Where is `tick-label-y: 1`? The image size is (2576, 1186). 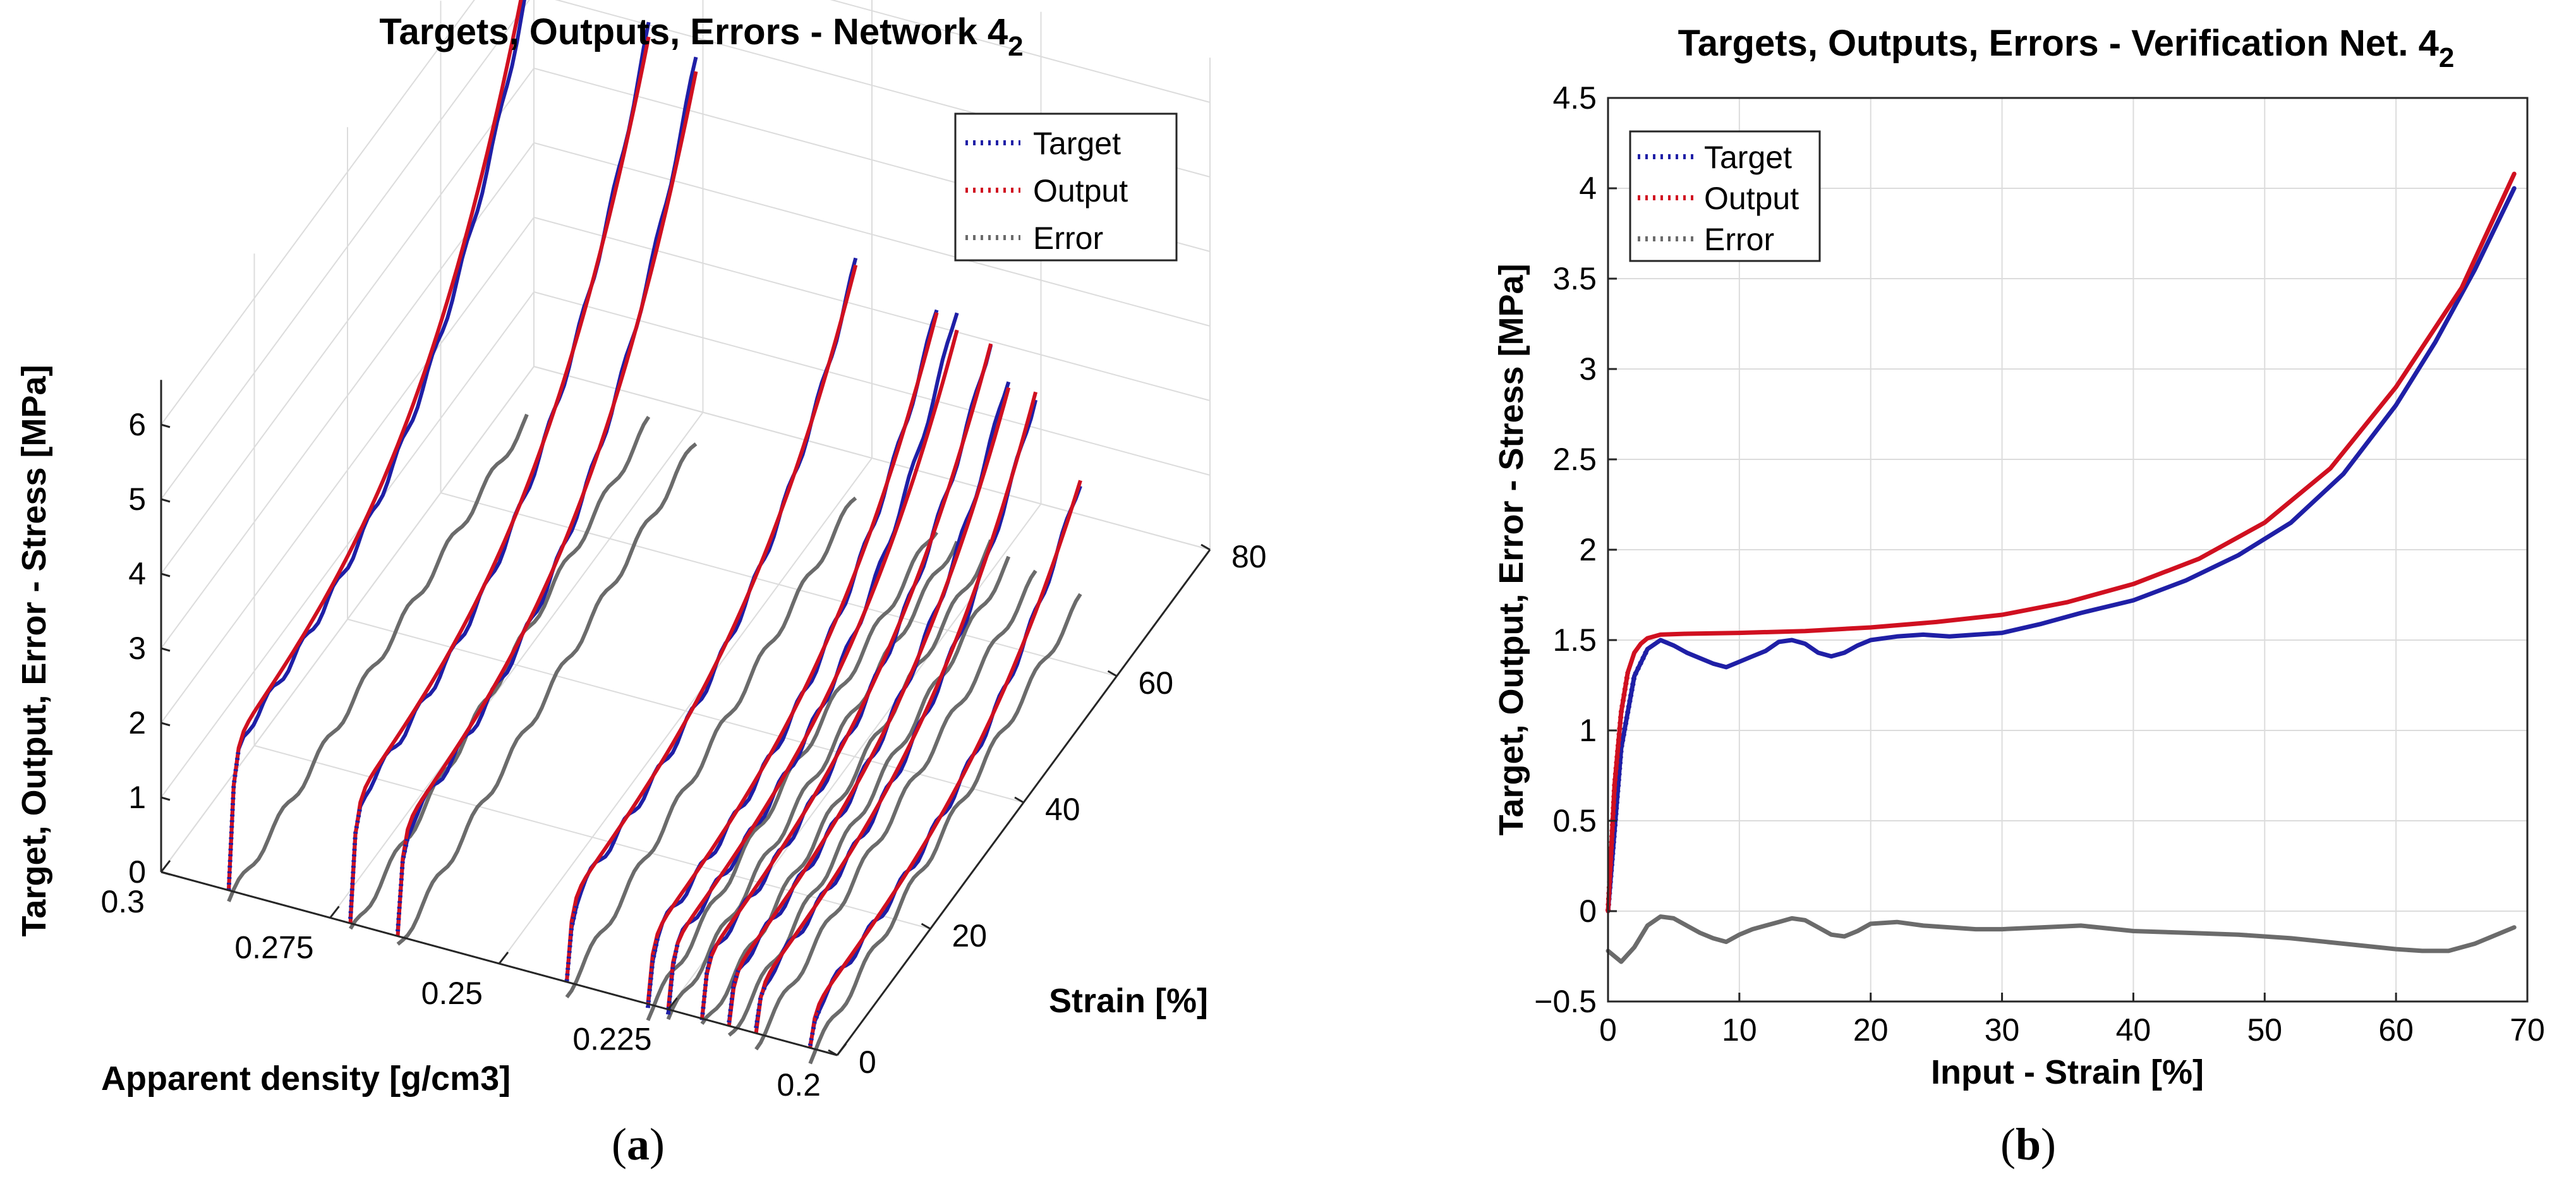 tick-label-y: 1 is located at coordinates (1588, 731).